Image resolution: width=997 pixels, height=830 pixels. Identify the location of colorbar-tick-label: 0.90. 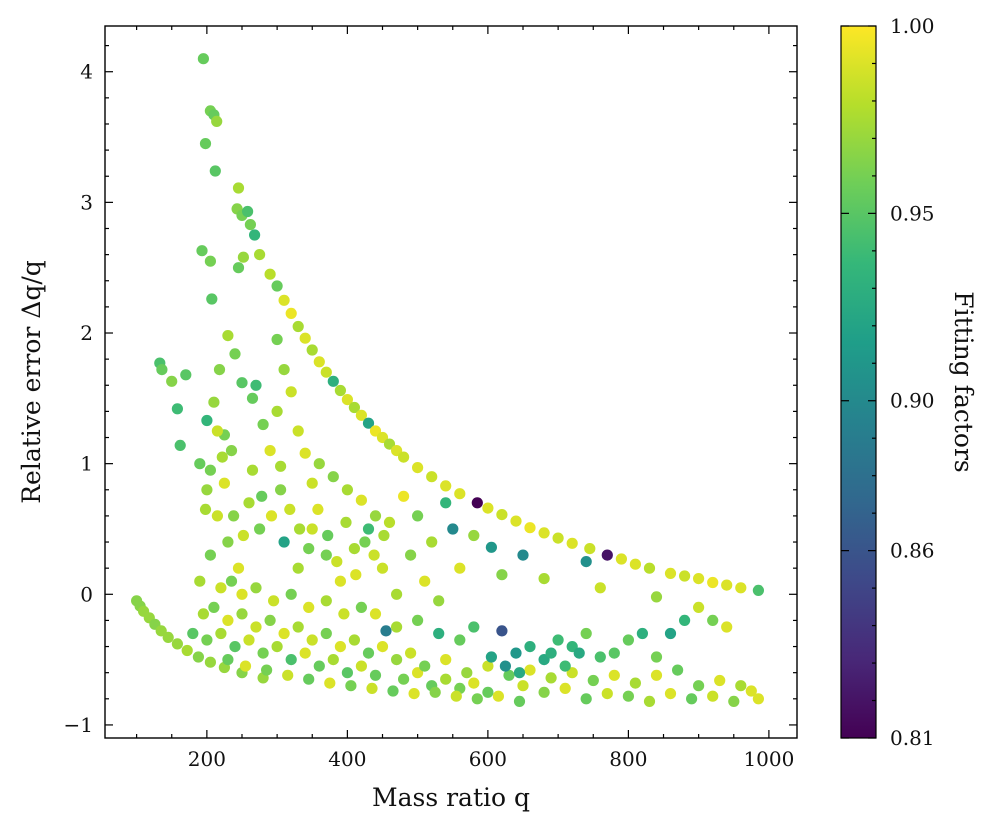
(912, 401).